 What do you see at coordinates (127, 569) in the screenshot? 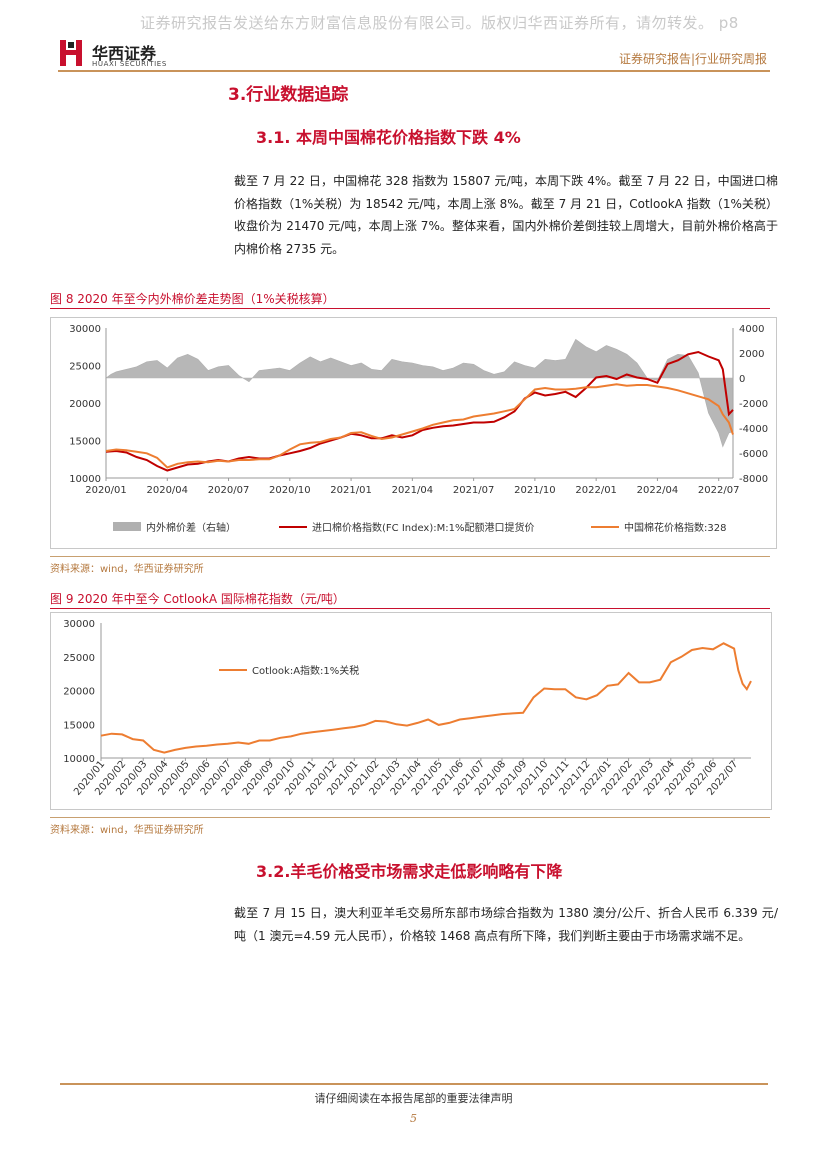
I see `figure-8-source: 资料来源：wind，华西证券研究所` at bounding box center [127, 569].